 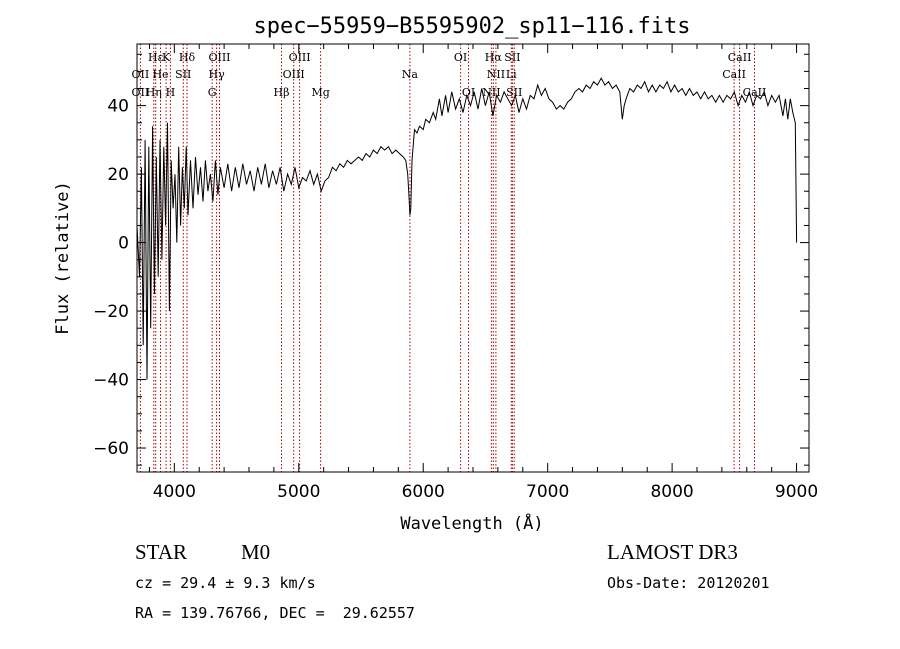 I want to click on x-tick-label: 9000, so click(x=796, y=492).